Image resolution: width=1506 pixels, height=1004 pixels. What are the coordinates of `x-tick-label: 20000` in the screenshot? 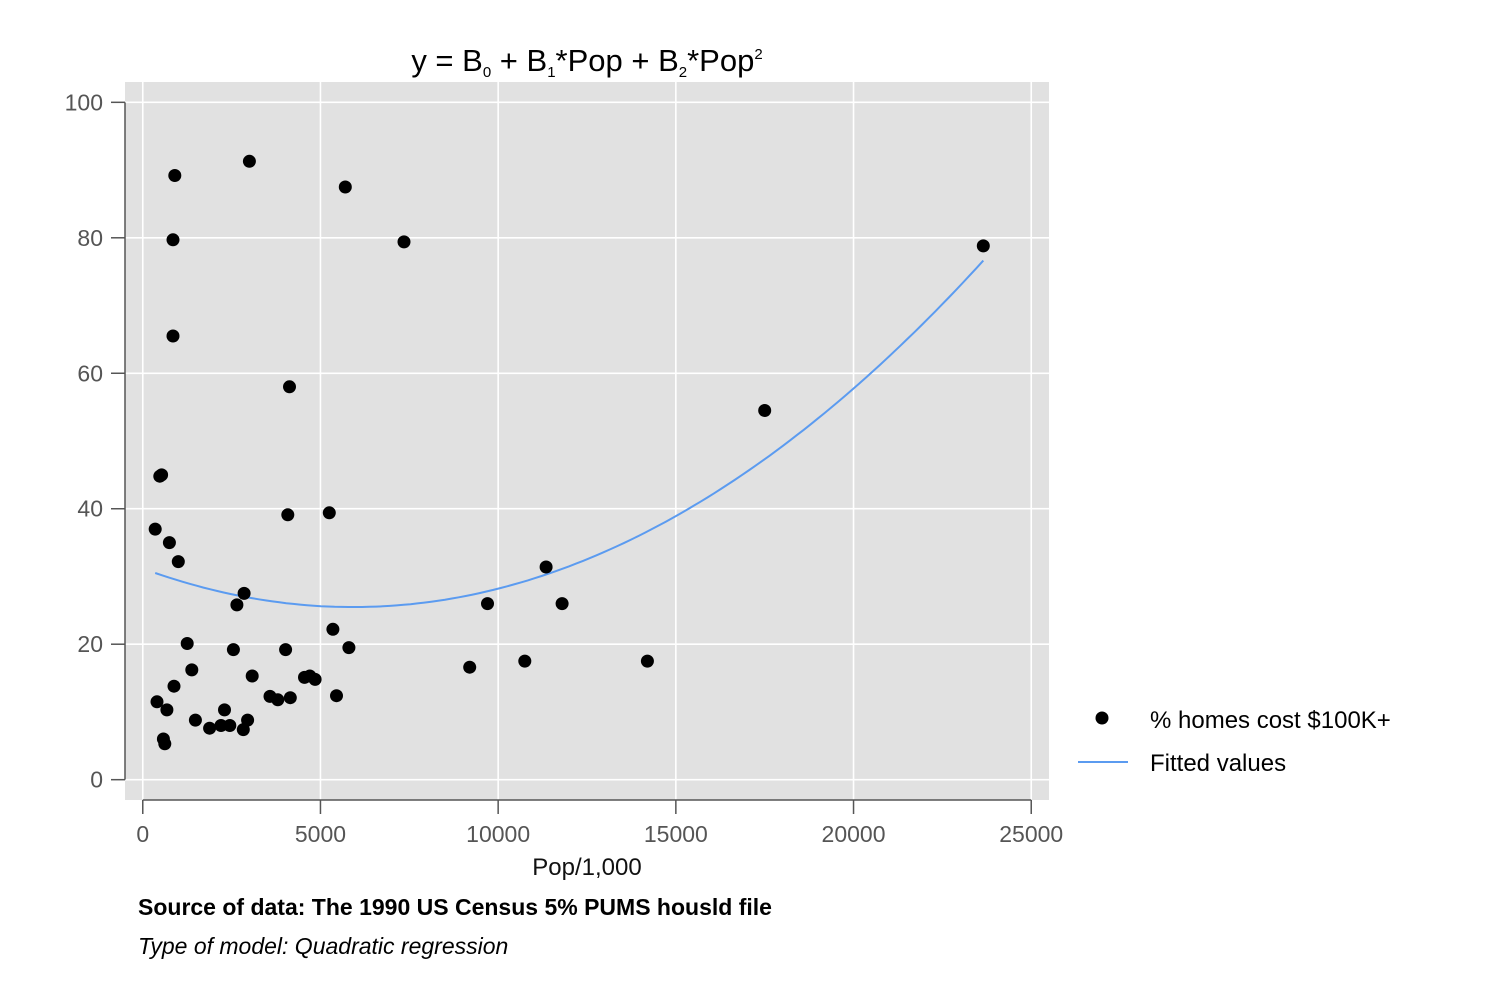 It's located at (854, 834).